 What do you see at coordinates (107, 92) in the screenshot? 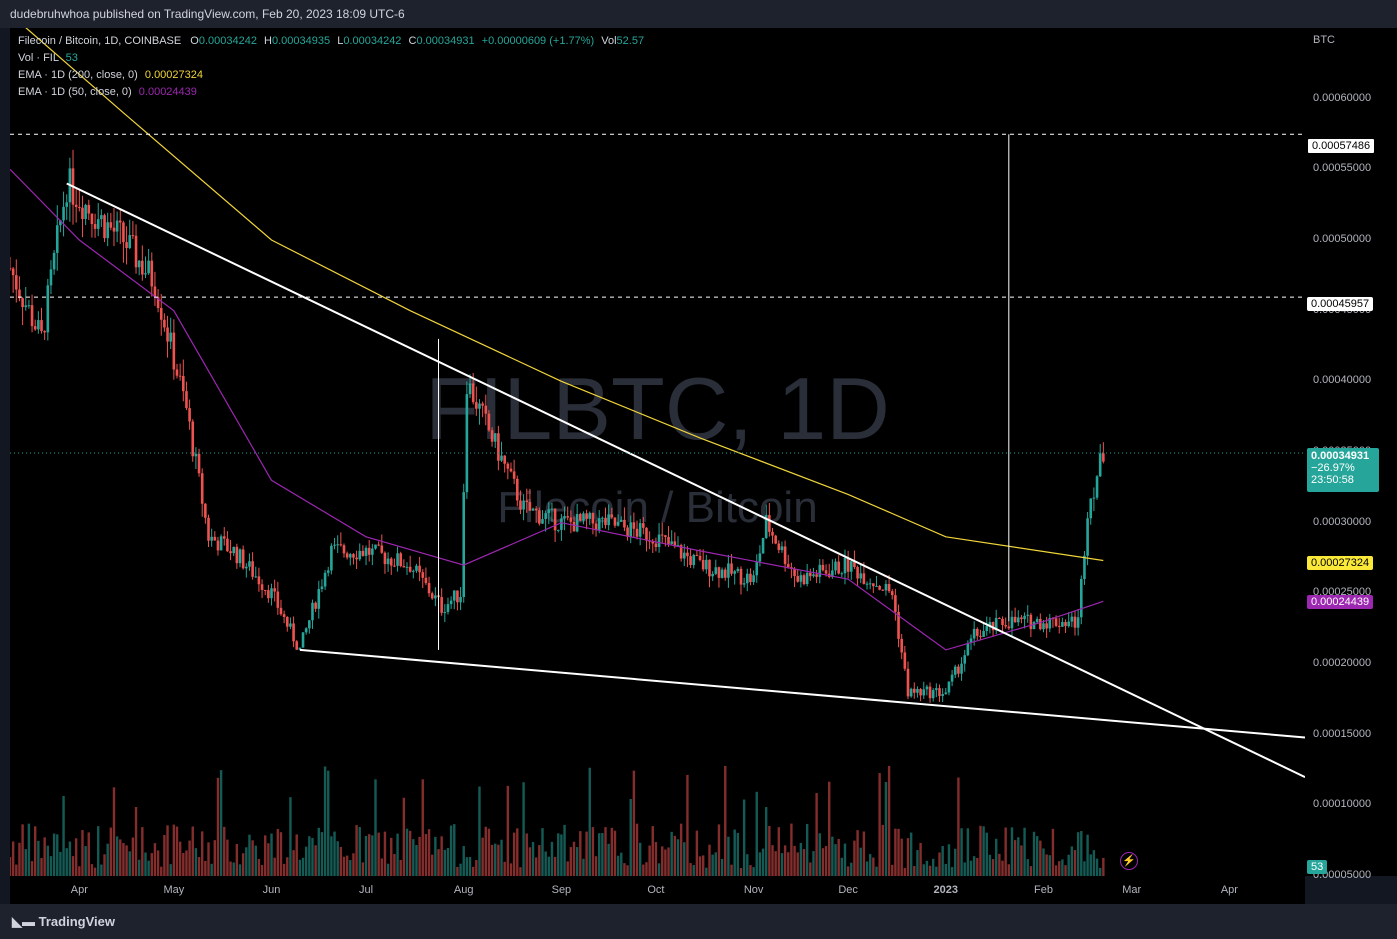
I see `legend-ema50: EMA · 1D (50, close, 0) 0.00024439` at bounding box center [107, 92].